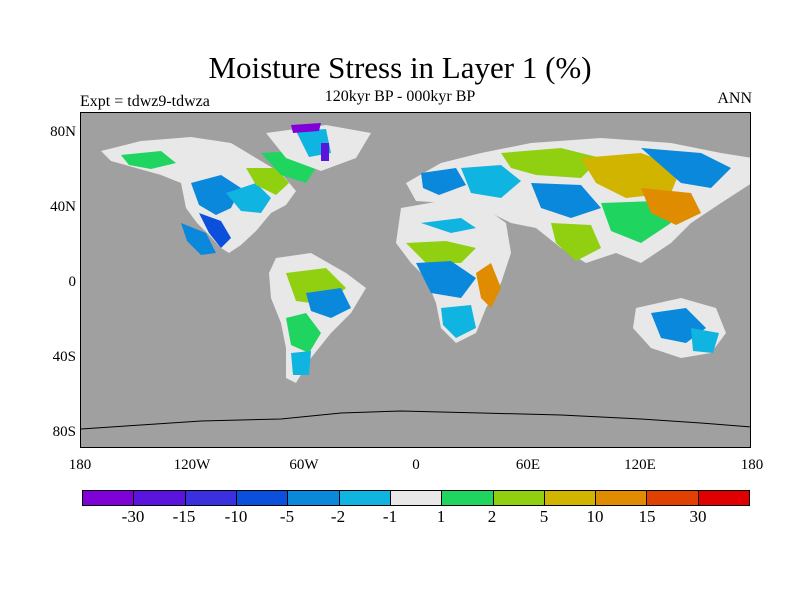  Describe the element at coordinates (304, 465) in the screenshot. I see `lon-label: 60W` at that location.